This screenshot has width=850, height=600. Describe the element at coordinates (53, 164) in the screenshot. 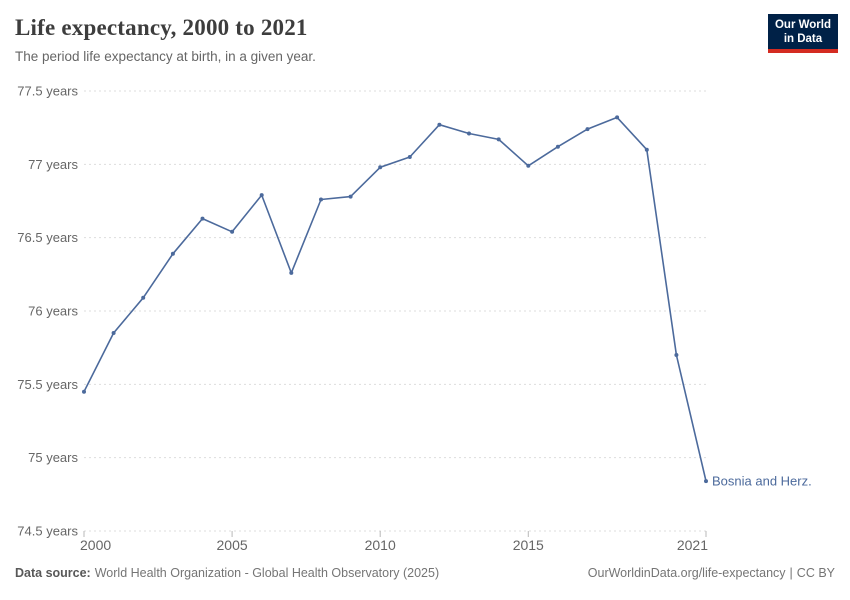

I see `y-tick-label: 77 years` at that location.